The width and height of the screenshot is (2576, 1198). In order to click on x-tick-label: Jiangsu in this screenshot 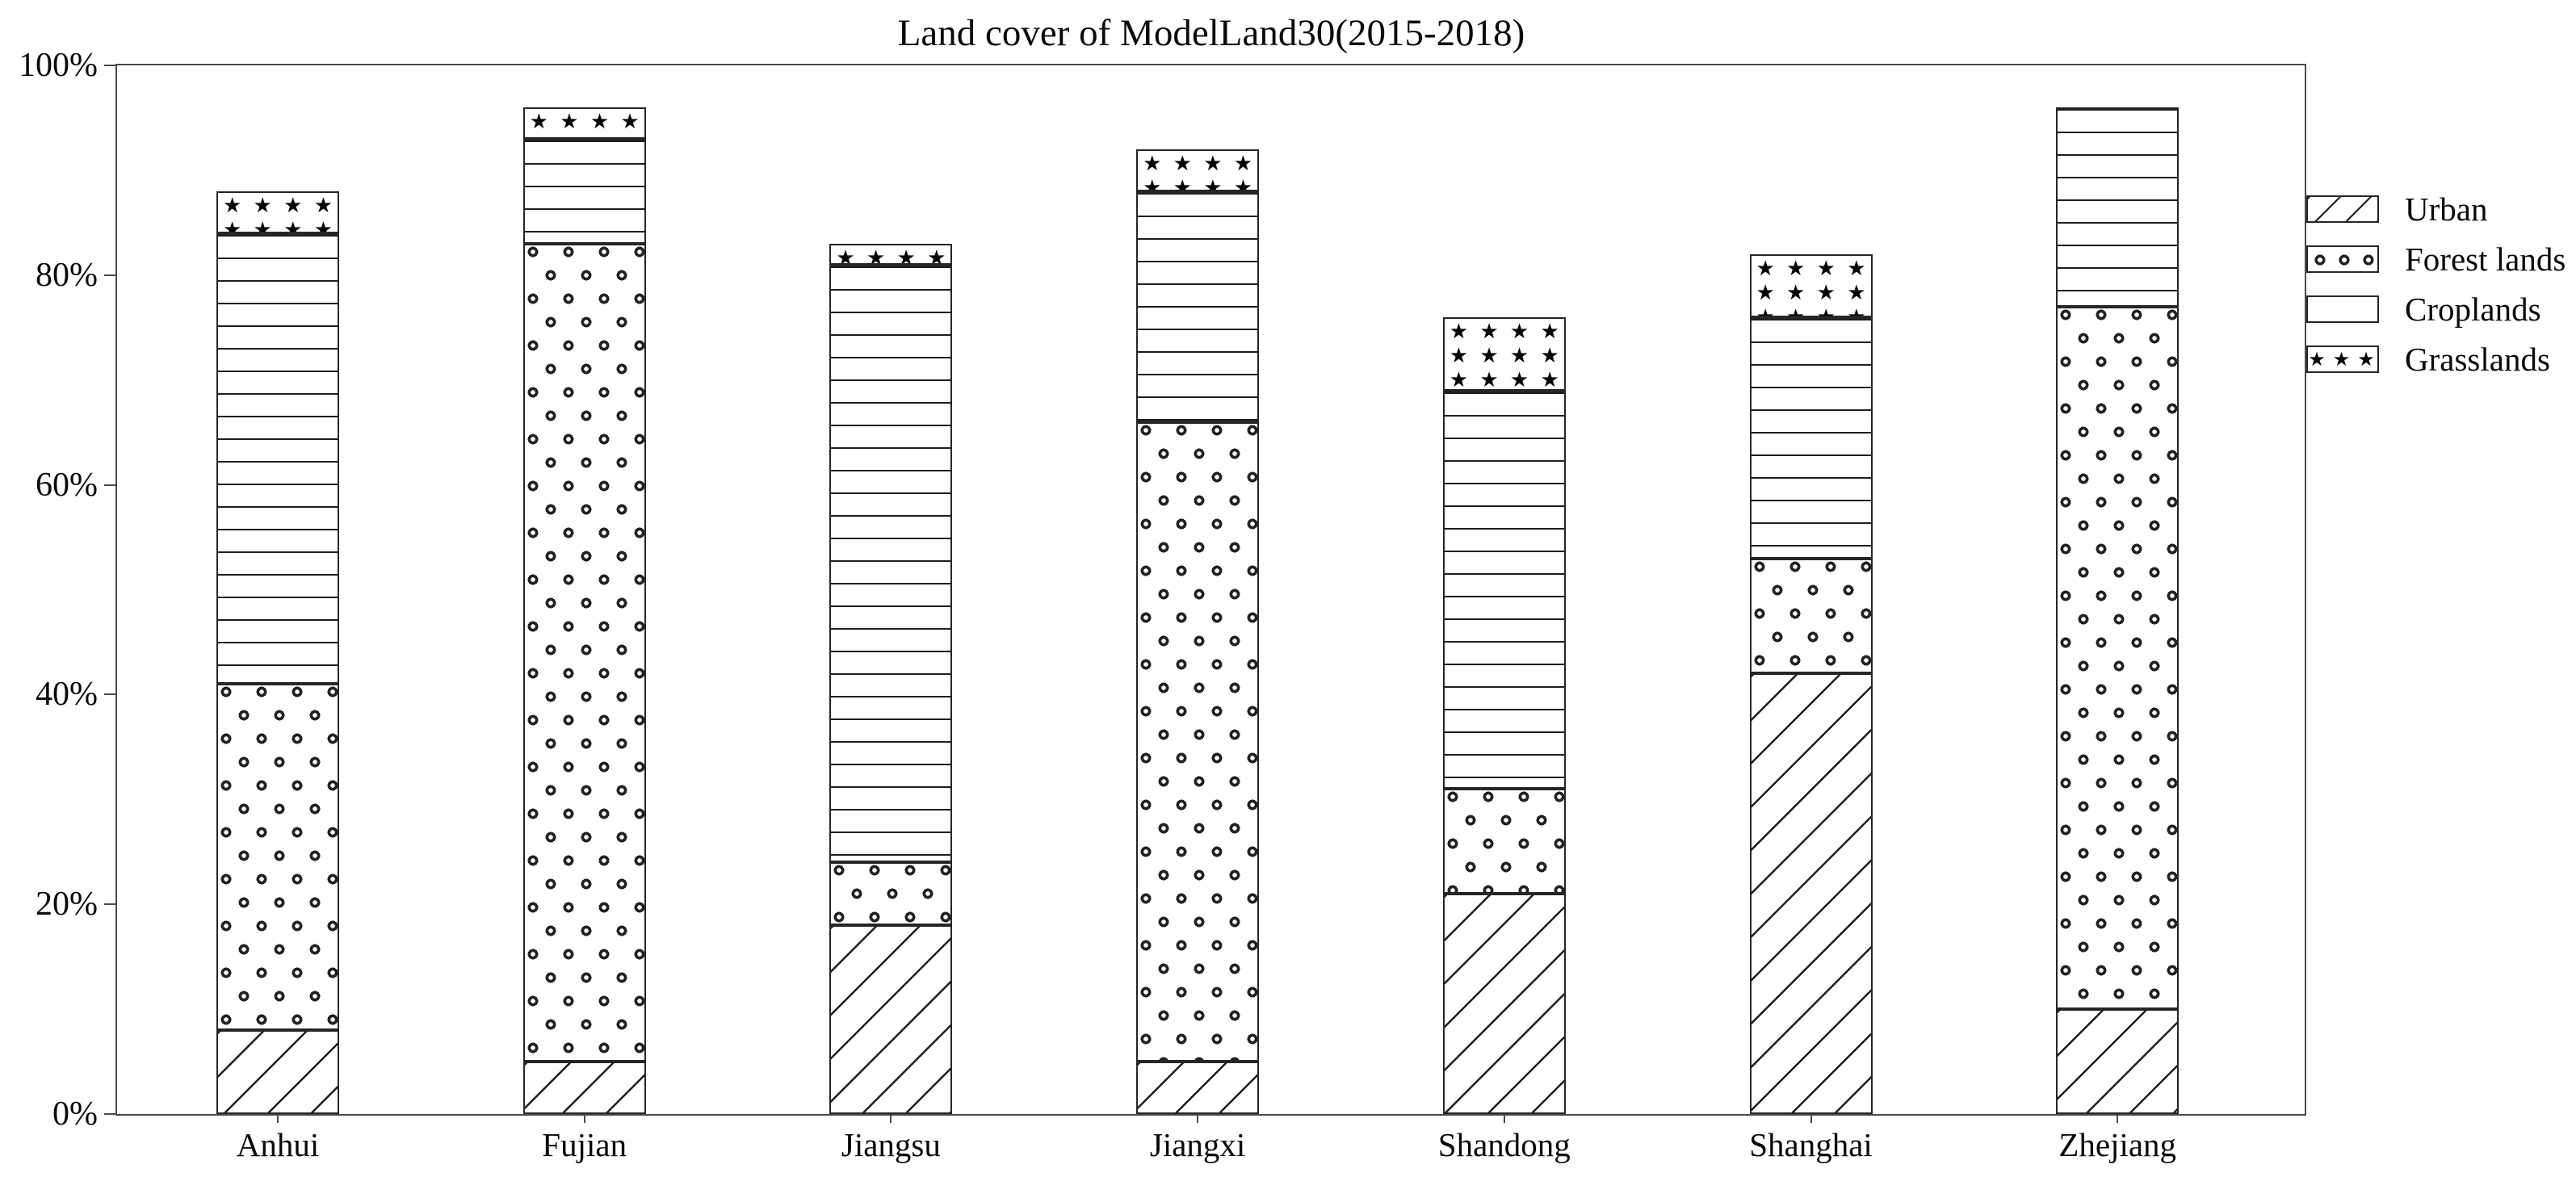, I will do `click(891, 1144)`.